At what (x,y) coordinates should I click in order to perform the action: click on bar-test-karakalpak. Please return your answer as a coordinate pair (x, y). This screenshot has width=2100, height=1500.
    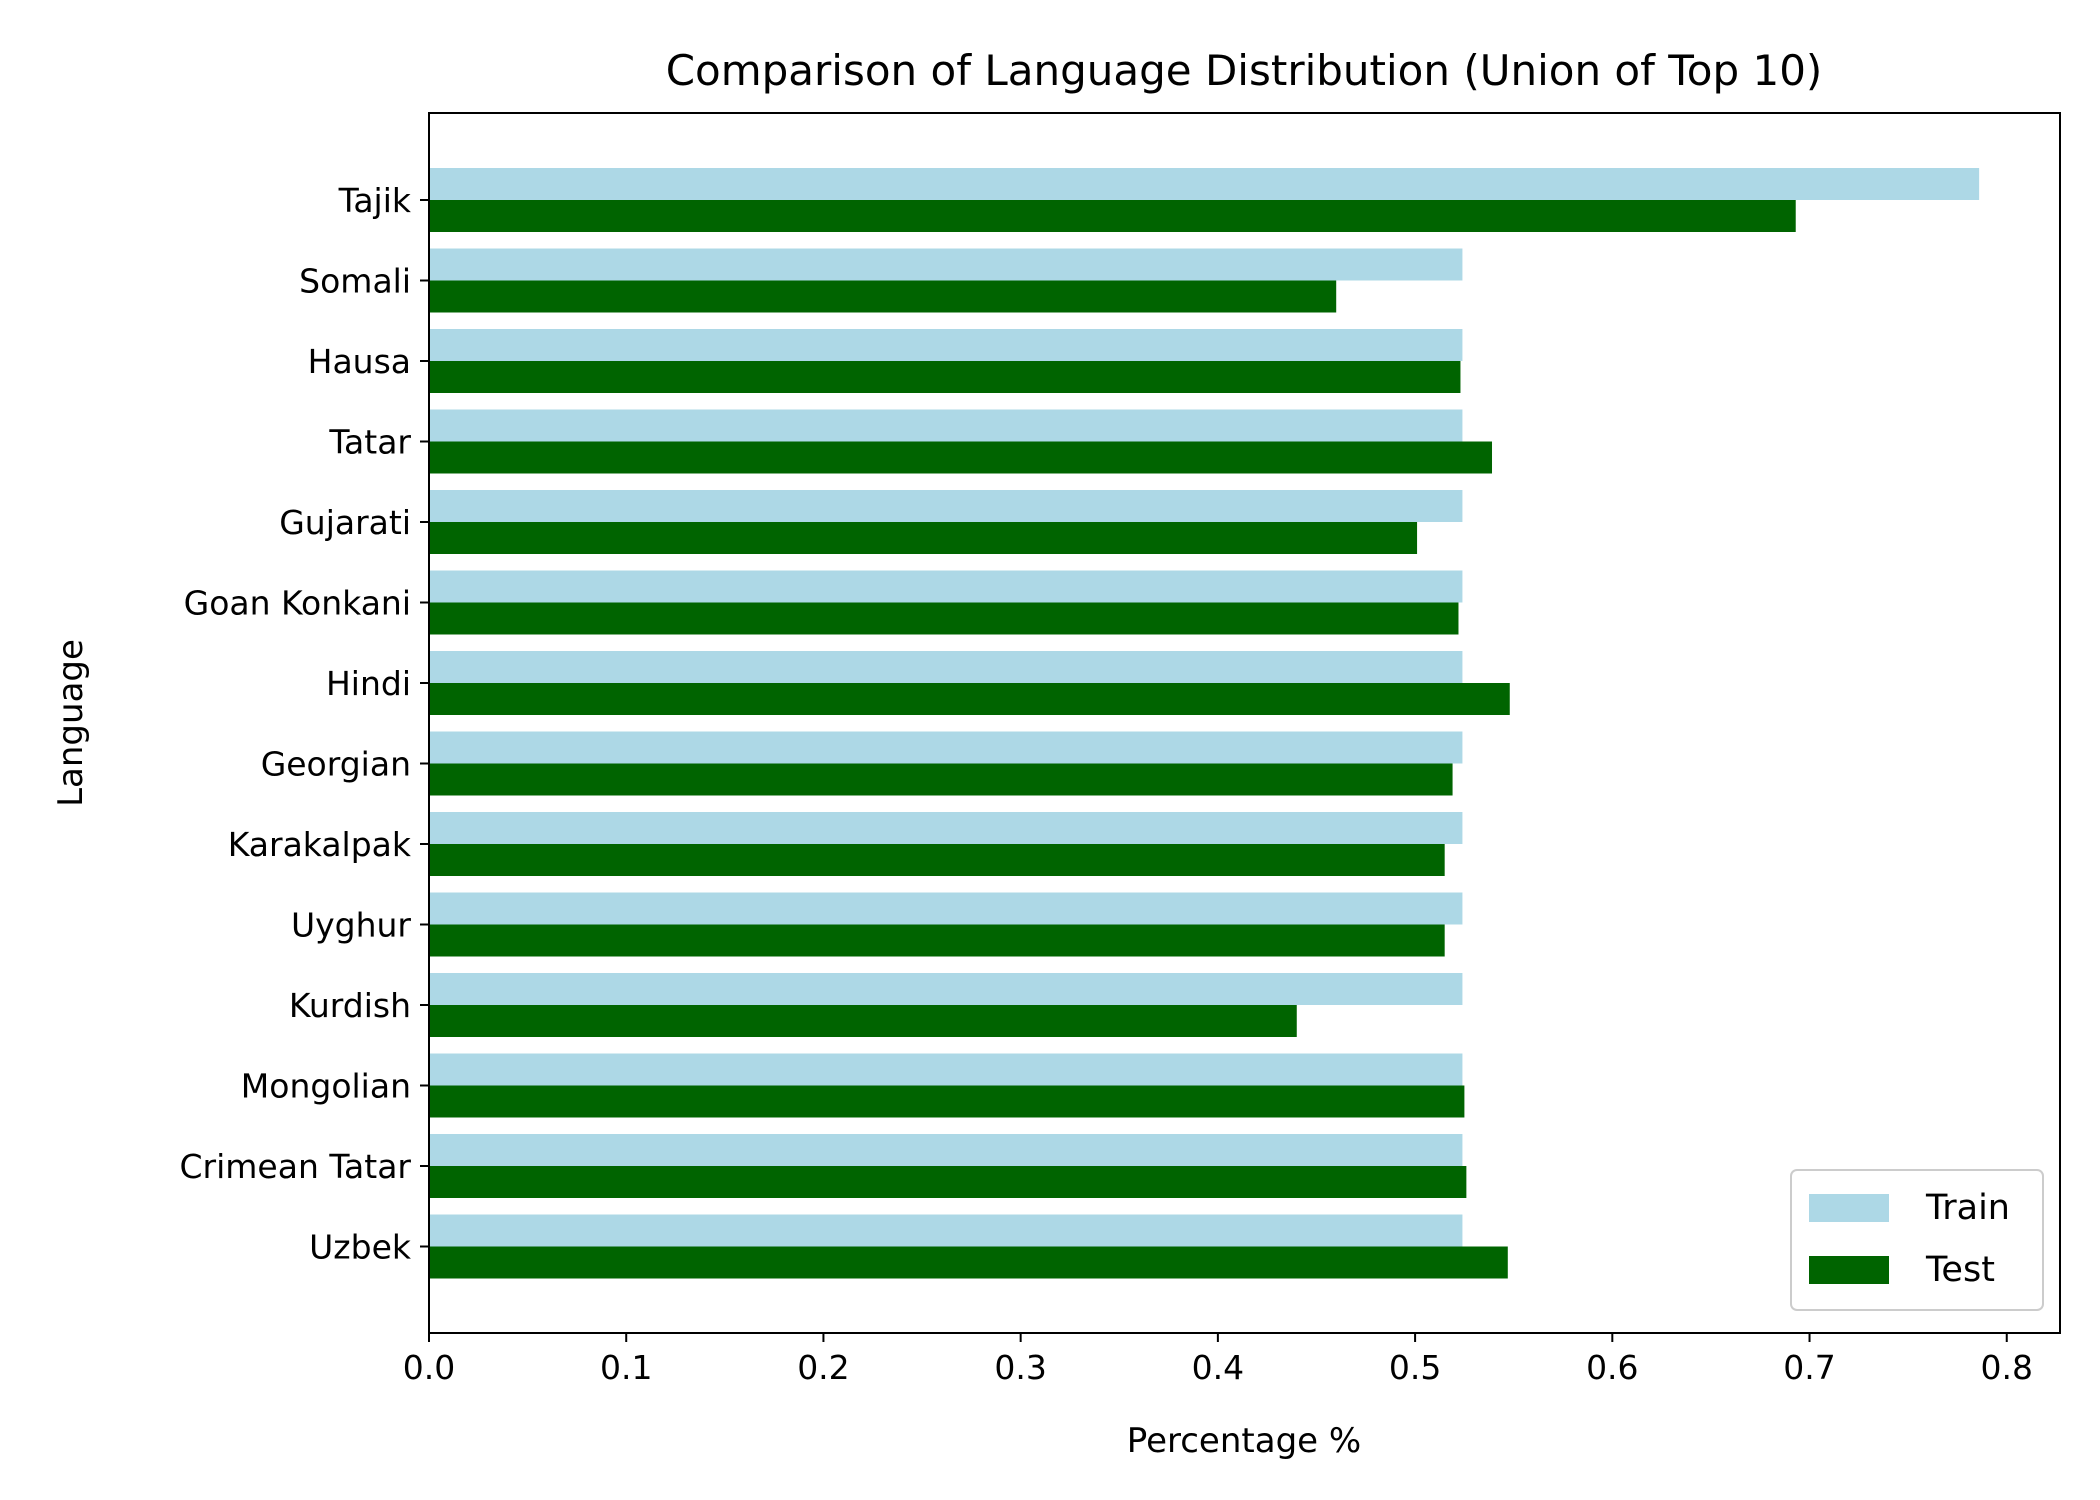
    Looking at the image, I should click on (937, 860).